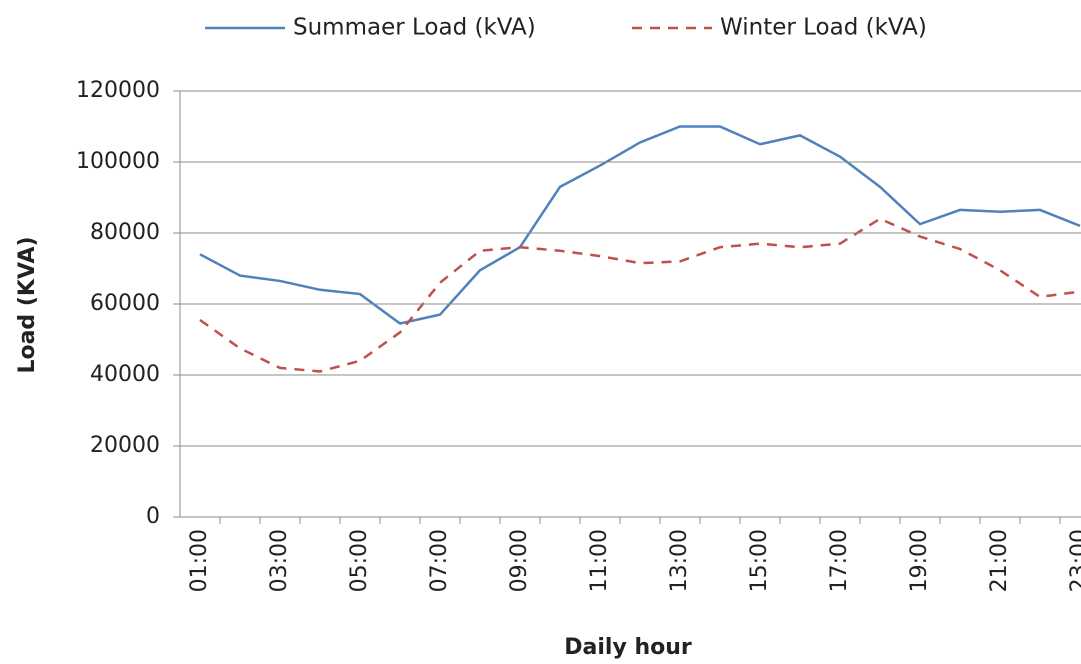 This screenshot has width=1081, height=664. I want to click on x-tick-label: 09:00, so click(519, 560).